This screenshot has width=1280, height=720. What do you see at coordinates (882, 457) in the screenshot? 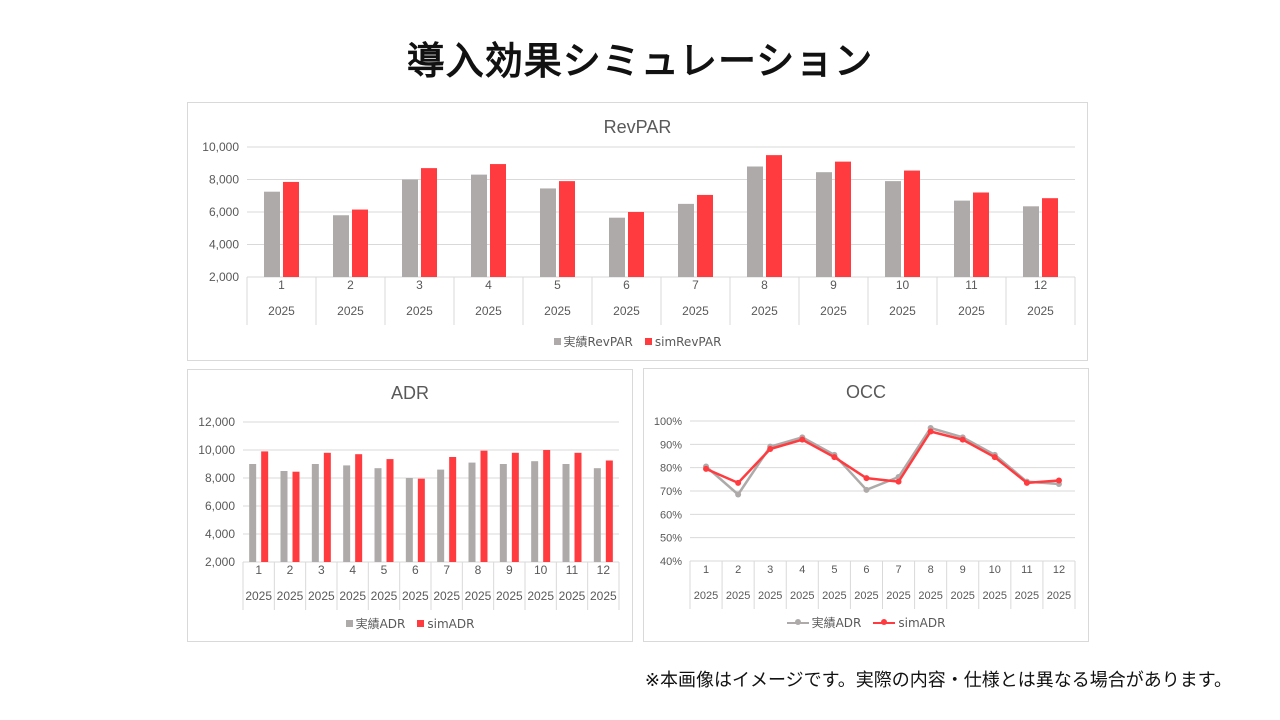
I see `series-line-sim` at bounding box center [882, 457].